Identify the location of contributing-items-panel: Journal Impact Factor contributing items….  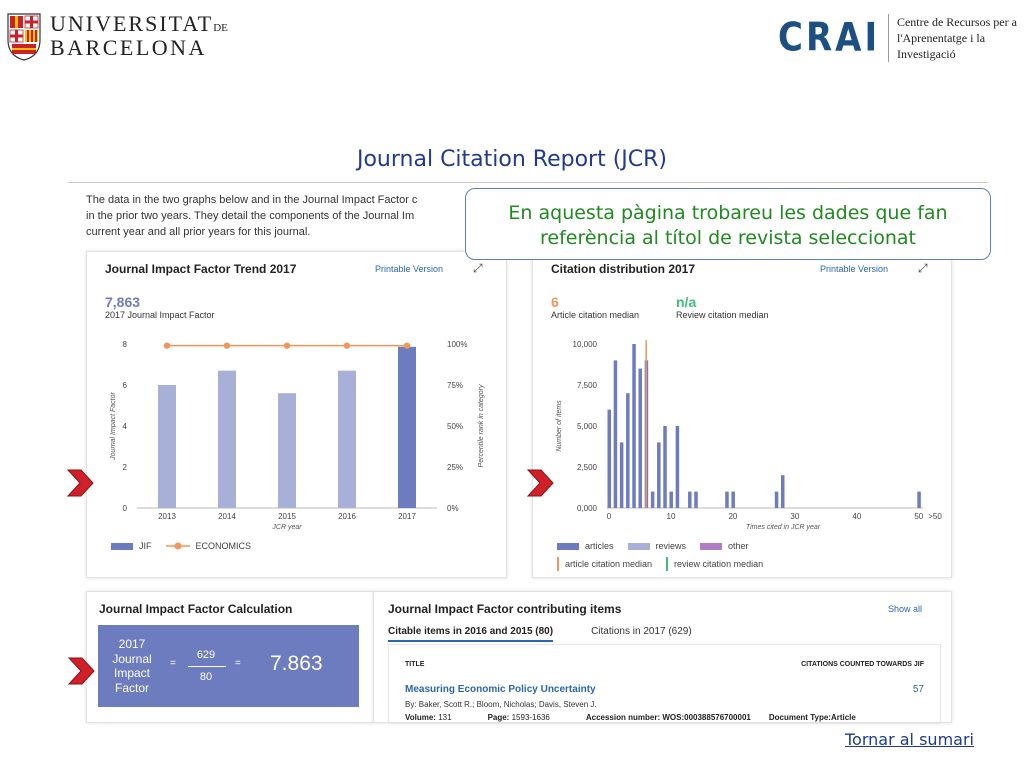
(662, 657).